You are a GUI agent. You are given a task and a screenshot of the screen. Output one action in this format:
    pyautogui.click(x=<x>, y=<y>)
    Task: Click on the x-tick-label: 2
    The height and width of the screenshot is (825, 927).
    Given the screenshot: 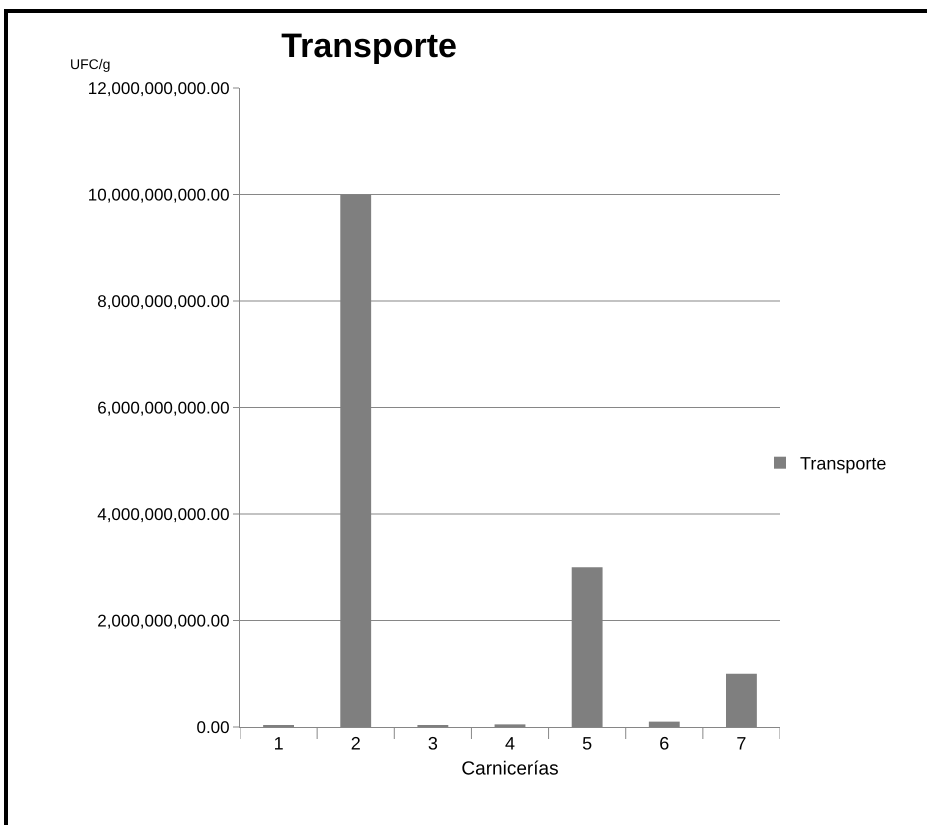 What is the action you would take?
    pyautogui.click(x=355, y=744)
    